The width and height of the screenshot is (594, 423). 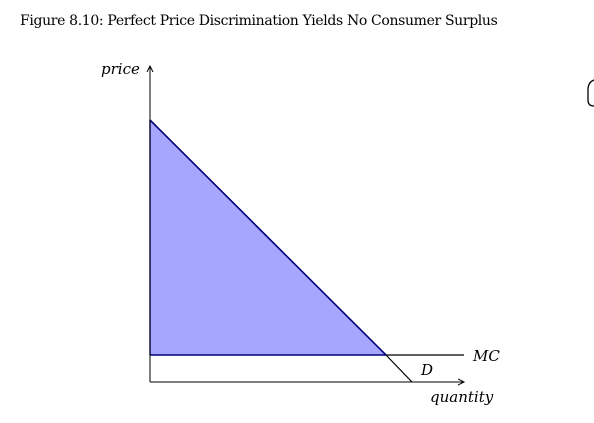 I want to click on demand-curve-lower, so click(x=399, y=368).